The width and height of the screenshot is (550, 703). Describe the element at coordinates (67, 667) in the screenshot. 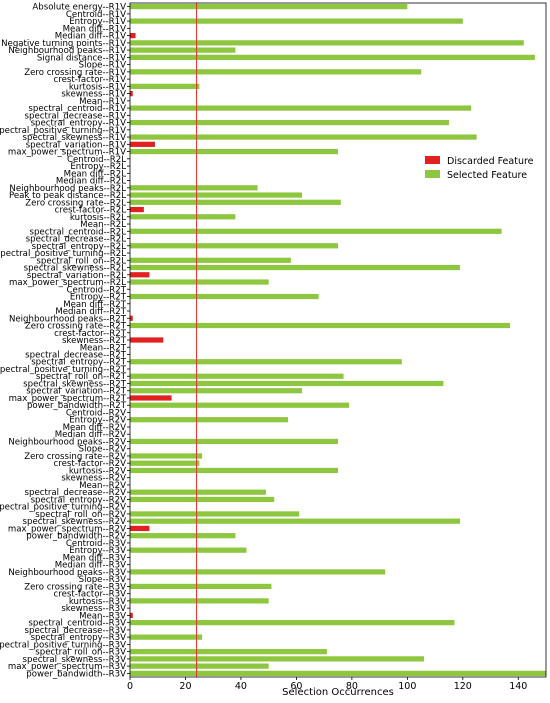

I see `y-tick-label: max_power_spectrum--R3V` at that location.